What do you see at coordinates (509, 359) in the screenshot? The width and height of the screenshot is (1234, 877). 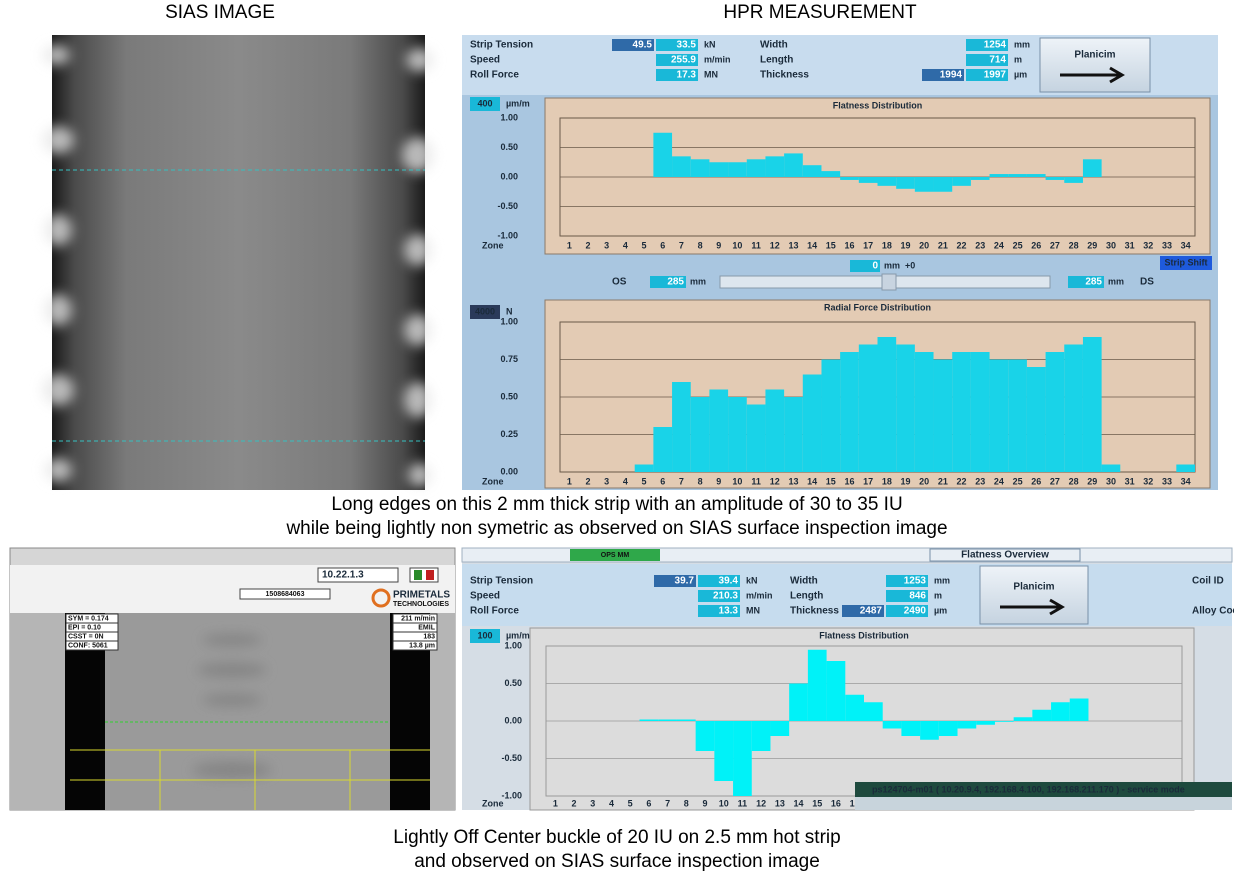 I see `y-tick-label: 0.75` at bounding box center [509, 359].